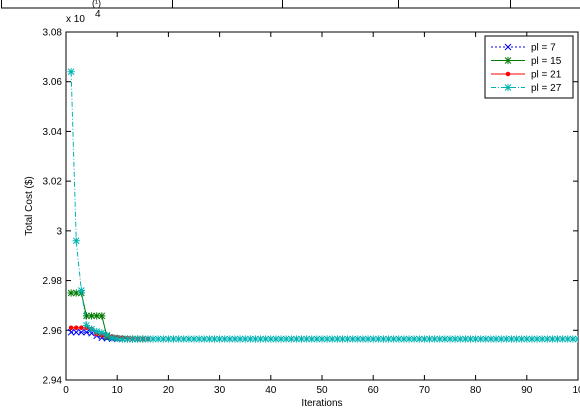  What do you see at coordinates (53, 281) in the screenshot?
I see `y-tick-label: 2.98` at bounding box center [53, 281].